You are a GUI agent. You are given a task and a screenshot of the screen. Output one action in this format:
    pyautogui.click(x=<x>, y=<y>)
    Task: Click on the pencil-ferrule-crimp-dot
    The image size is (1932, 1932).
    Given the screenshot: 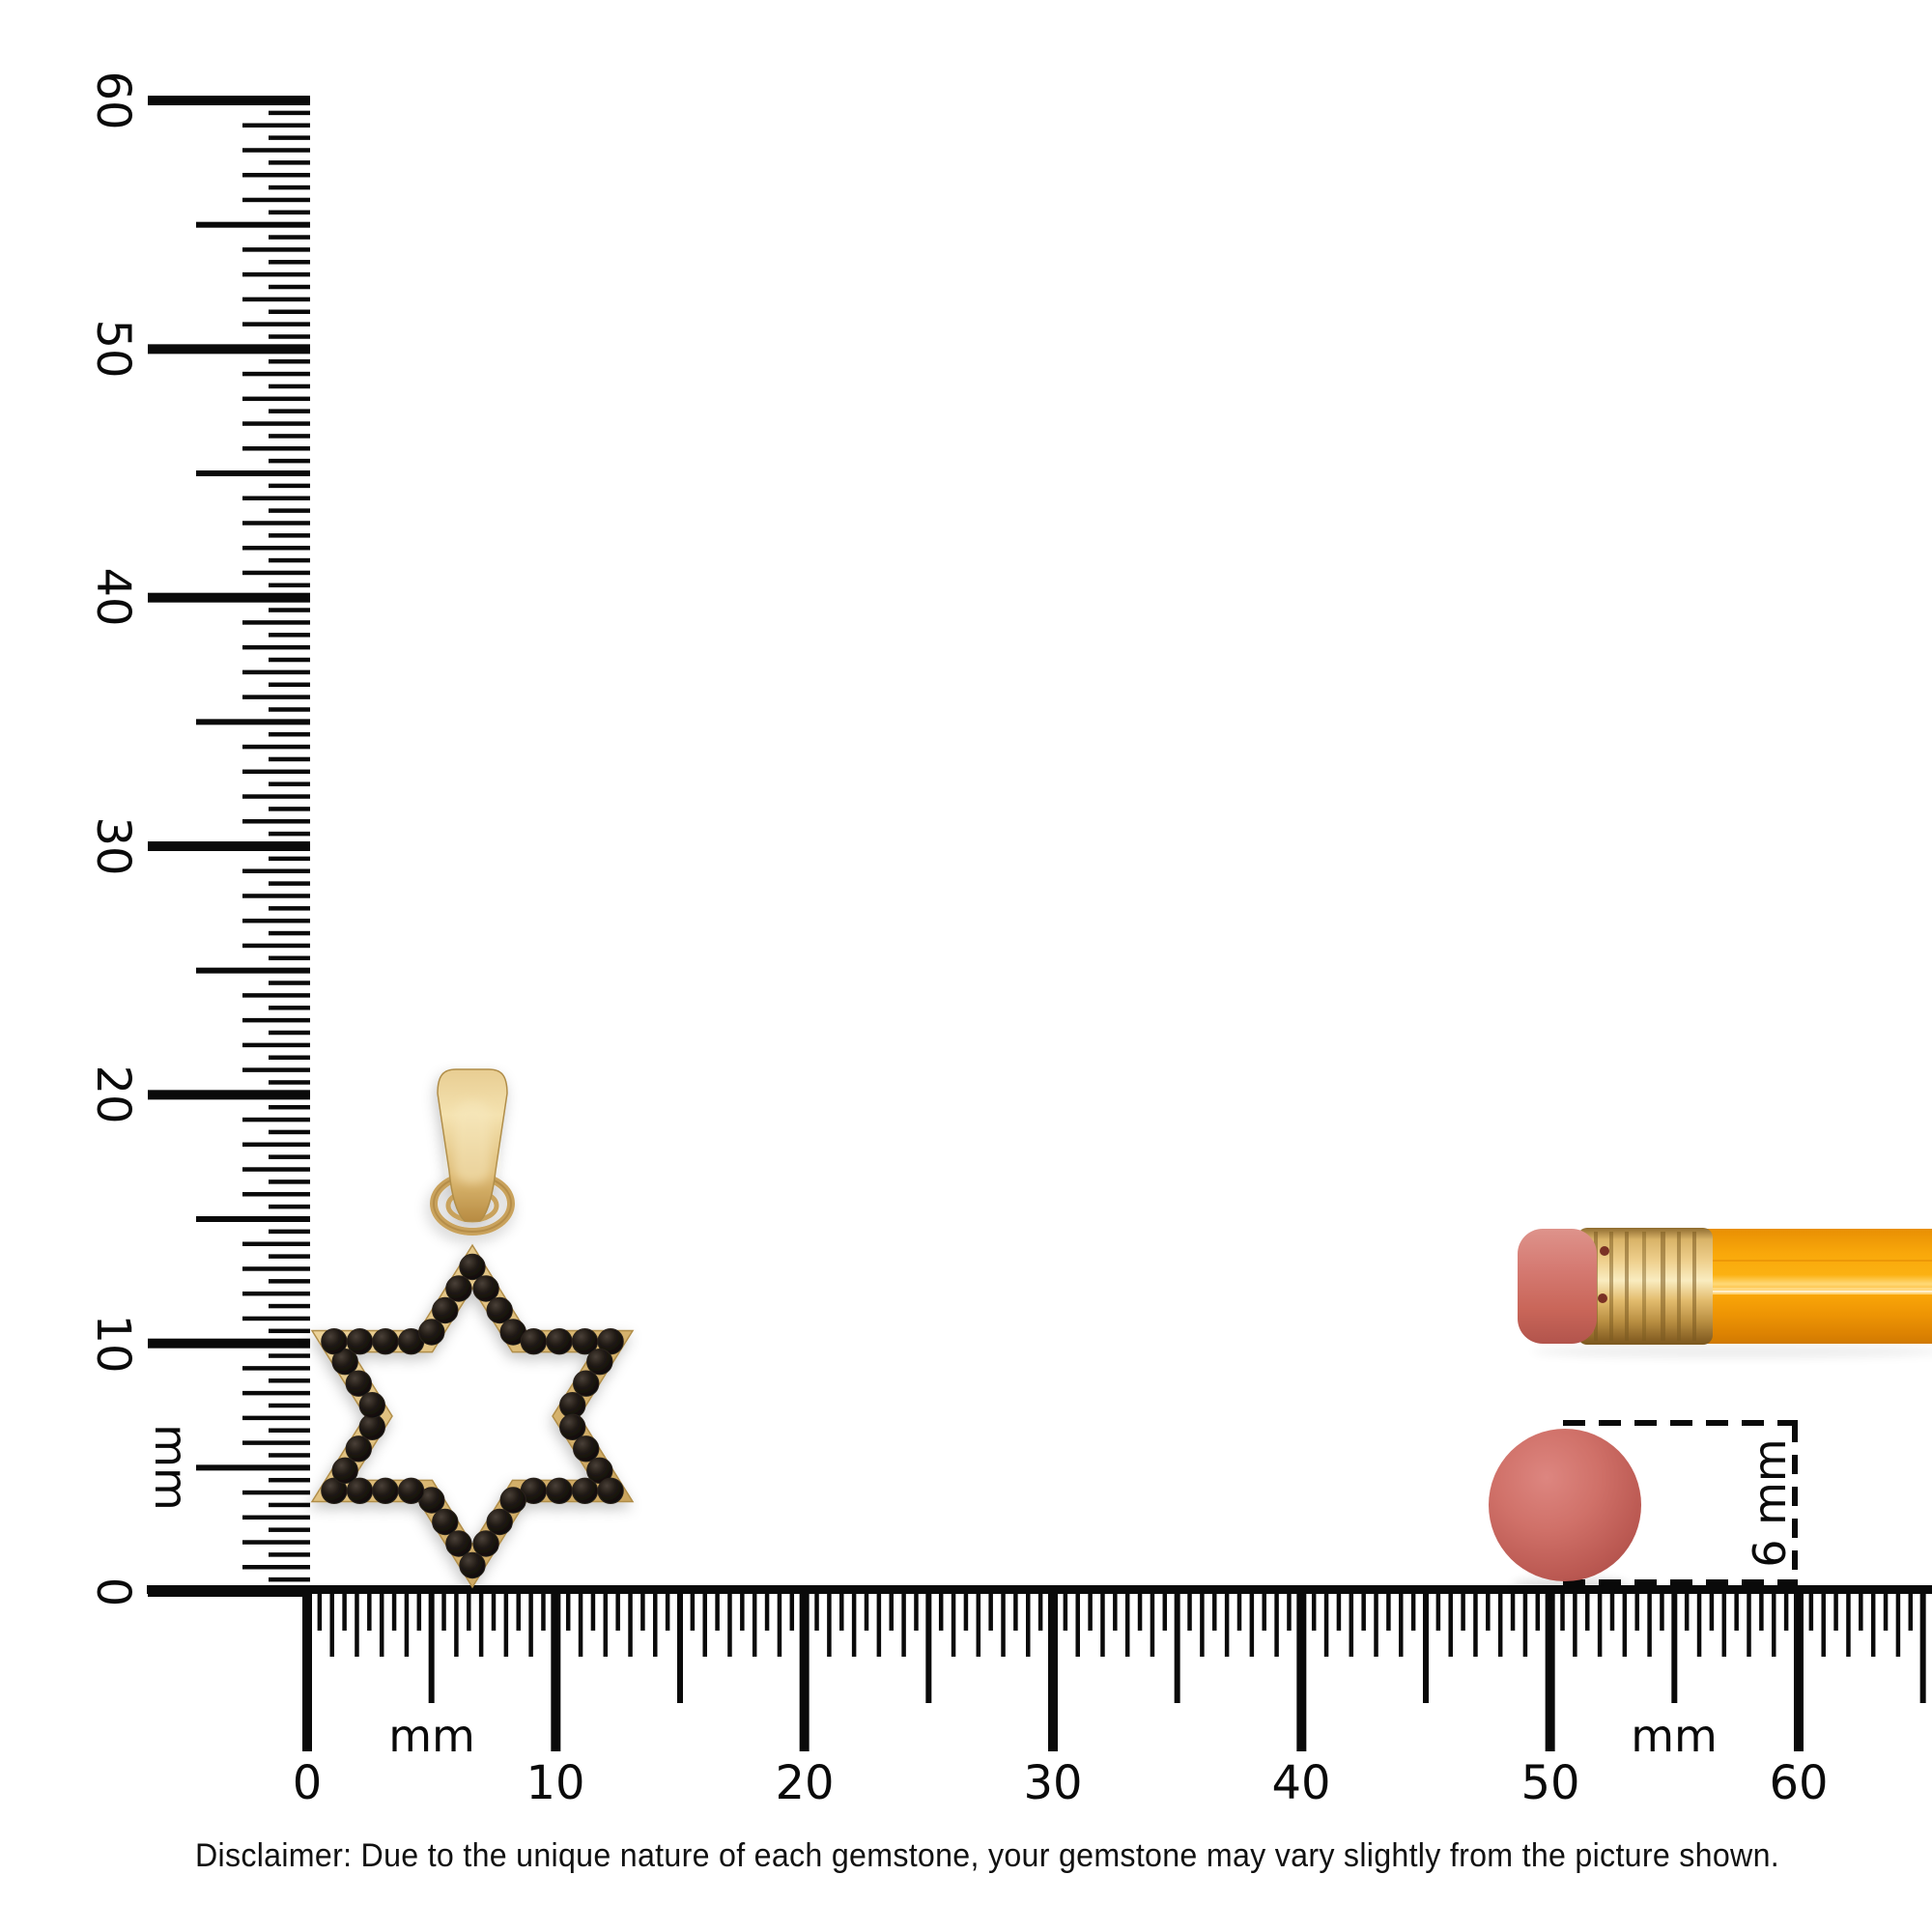 What is the action you would take?
    pyautogui.click(x=1604, y=1251)
    